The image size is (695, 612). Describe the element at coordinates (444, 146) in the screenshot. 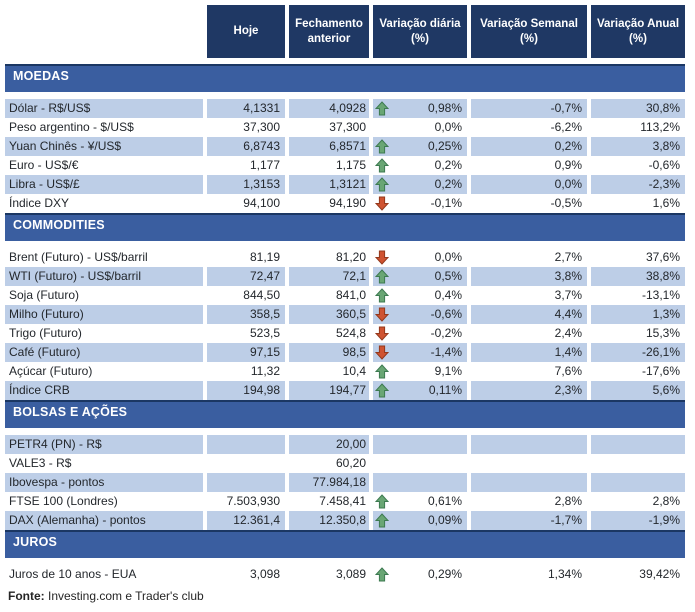

I see `variacao-diaria-value: 0,25%` at that location.